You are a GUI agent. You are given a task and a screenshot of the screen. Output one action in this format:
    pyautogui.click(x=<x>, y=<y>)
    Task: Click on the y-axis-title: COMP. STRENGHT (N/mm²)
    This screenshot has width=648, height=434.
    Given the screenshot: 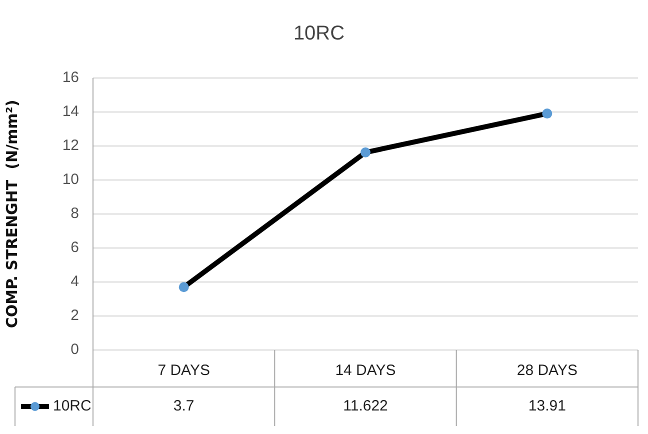 What is the action you would take?
    pyautogui.click(x=11, y=214)
    